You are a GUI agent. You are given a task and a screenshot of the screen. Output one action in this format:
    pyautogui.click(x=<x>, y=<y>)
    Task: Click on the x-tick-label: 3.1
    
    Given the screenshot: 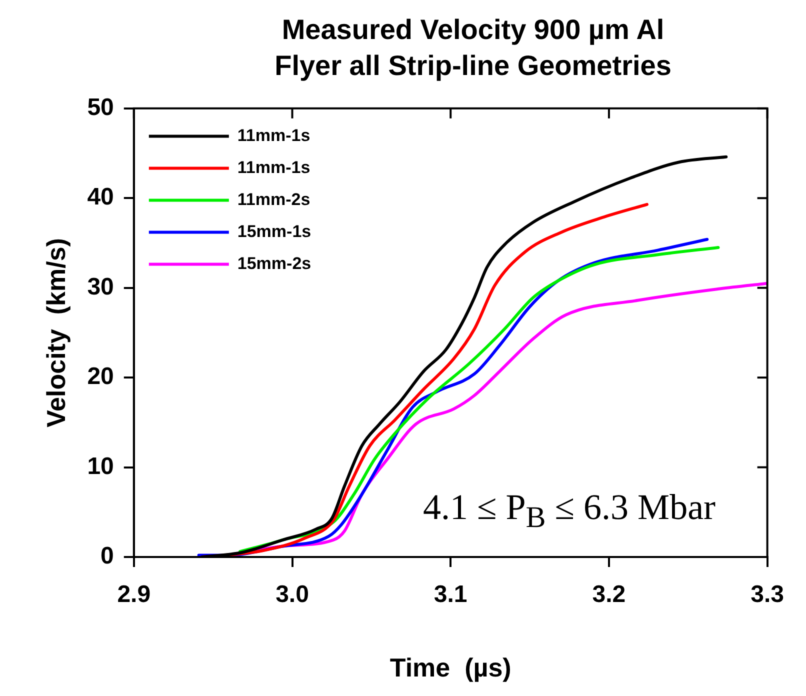 What is the action you would take?
    pyautogui.click(x=451, y=594)
    